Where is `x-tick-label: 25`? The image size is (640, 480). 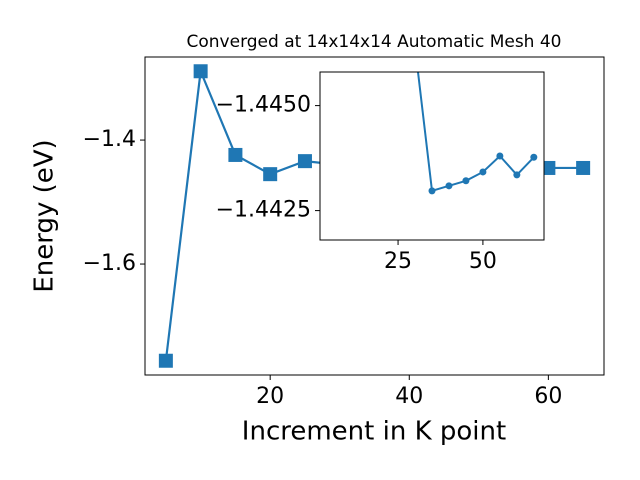 x-tick-label: 25 is located at coordinates (398, 261).